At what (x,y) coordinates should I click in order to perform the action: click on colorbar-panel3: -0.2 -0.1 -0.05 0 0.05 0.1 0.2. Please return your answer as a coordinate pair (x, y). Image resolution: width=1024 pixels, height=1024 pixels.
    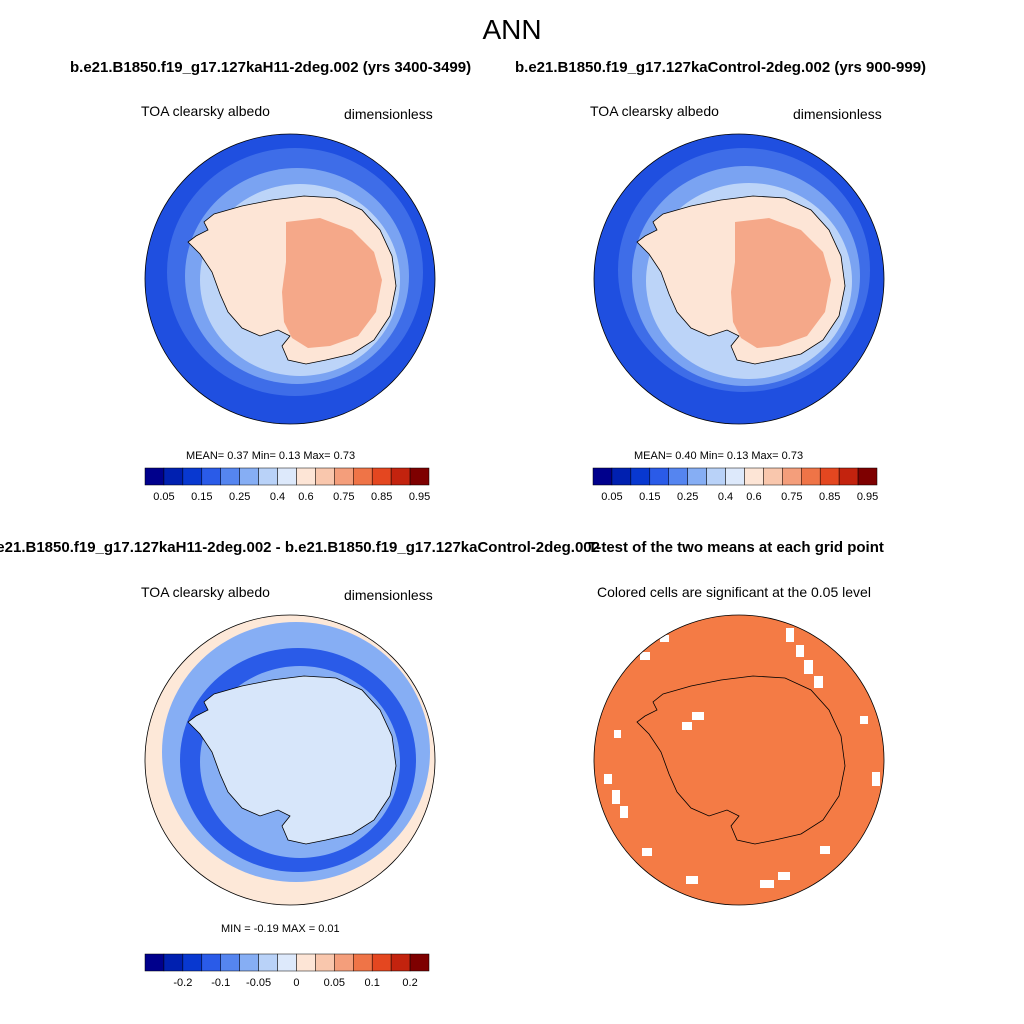
    Looking at the image, I should click on (287, 971).